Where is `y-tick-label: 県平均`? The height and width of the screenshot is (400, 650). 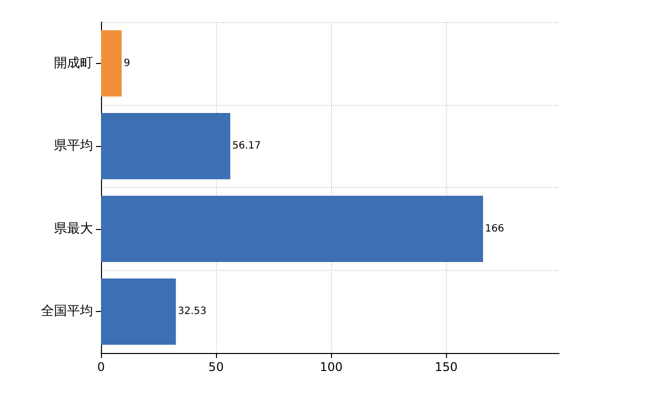 y-tick-label: 県平均 is located at coordinates (73, 146).